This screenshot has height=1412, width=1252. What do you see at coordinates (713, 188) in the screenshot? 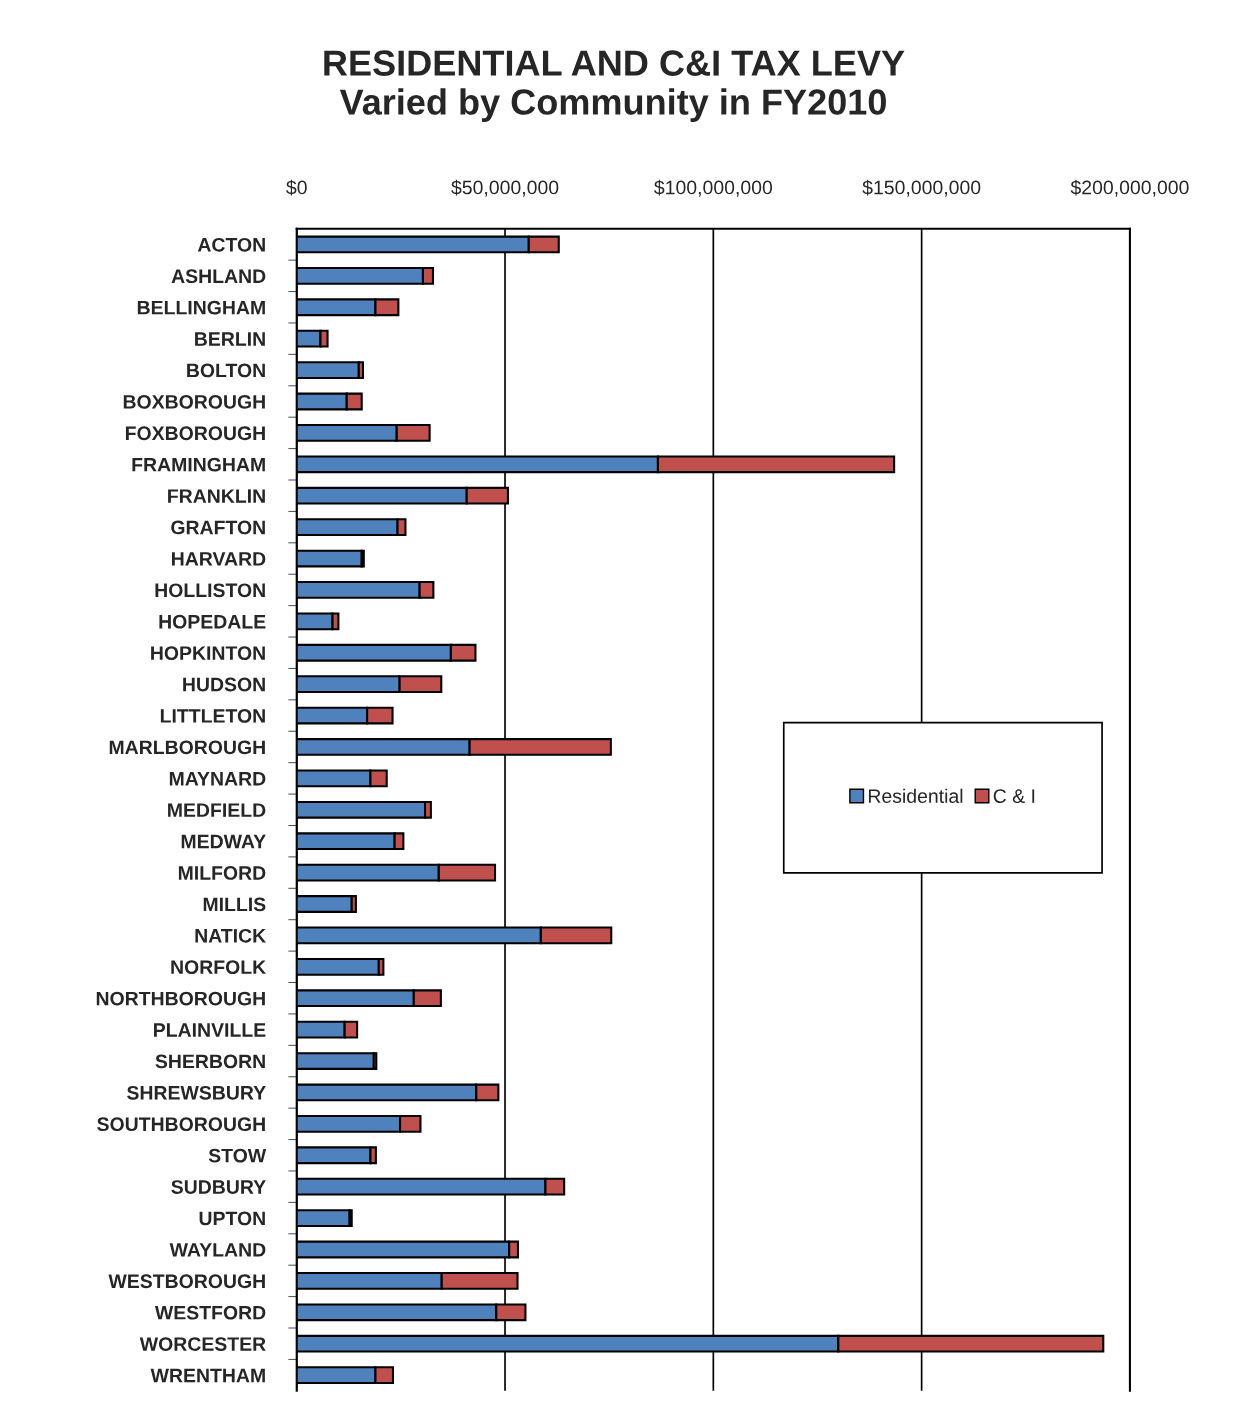
I see `x-tick-label: $100,000,000` at bounding box center [713, 188].